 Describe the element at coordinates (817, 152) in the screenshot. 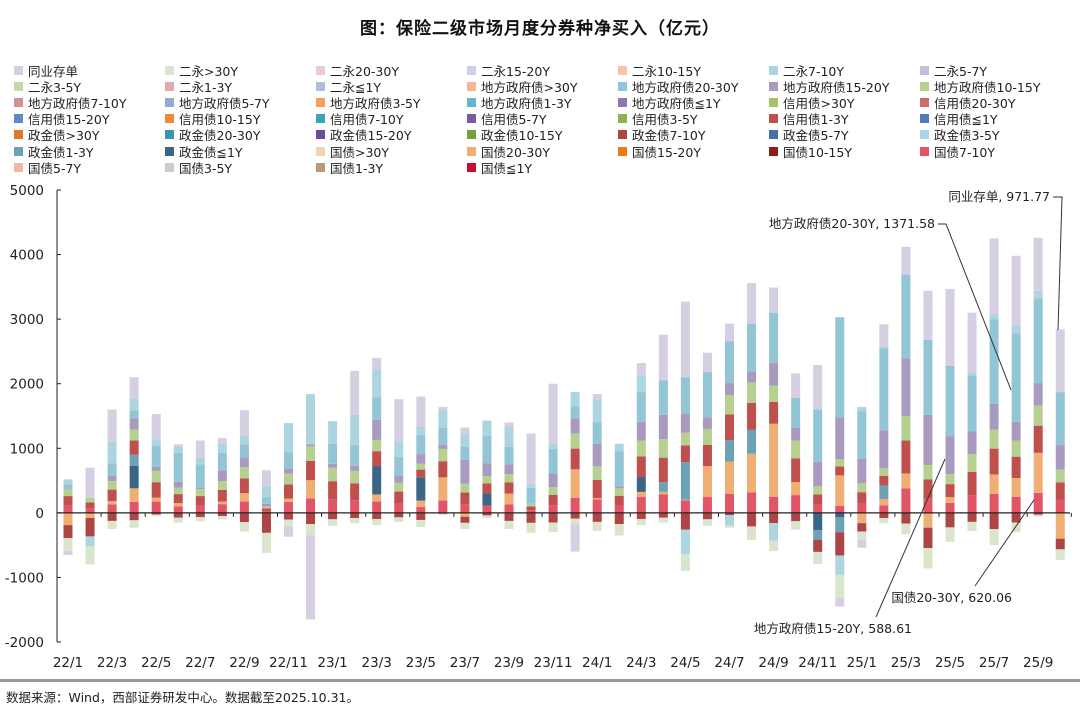

I see `legend-label: 国债10-15Y` at that location.